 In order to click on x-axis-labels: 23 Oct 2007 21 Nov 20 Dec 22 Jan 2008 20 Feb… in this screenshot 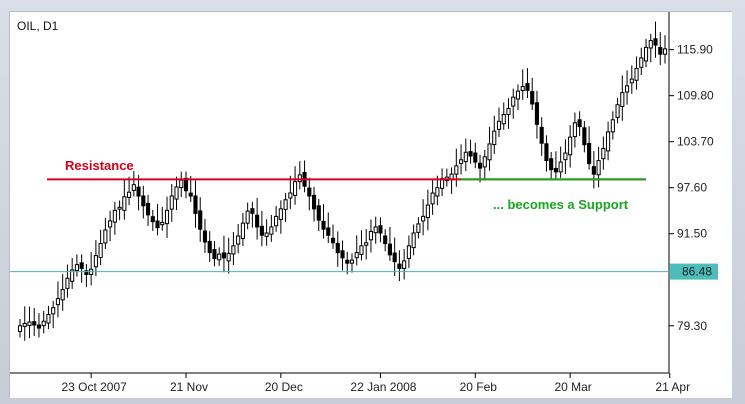, I will do `click(375, 383)`.